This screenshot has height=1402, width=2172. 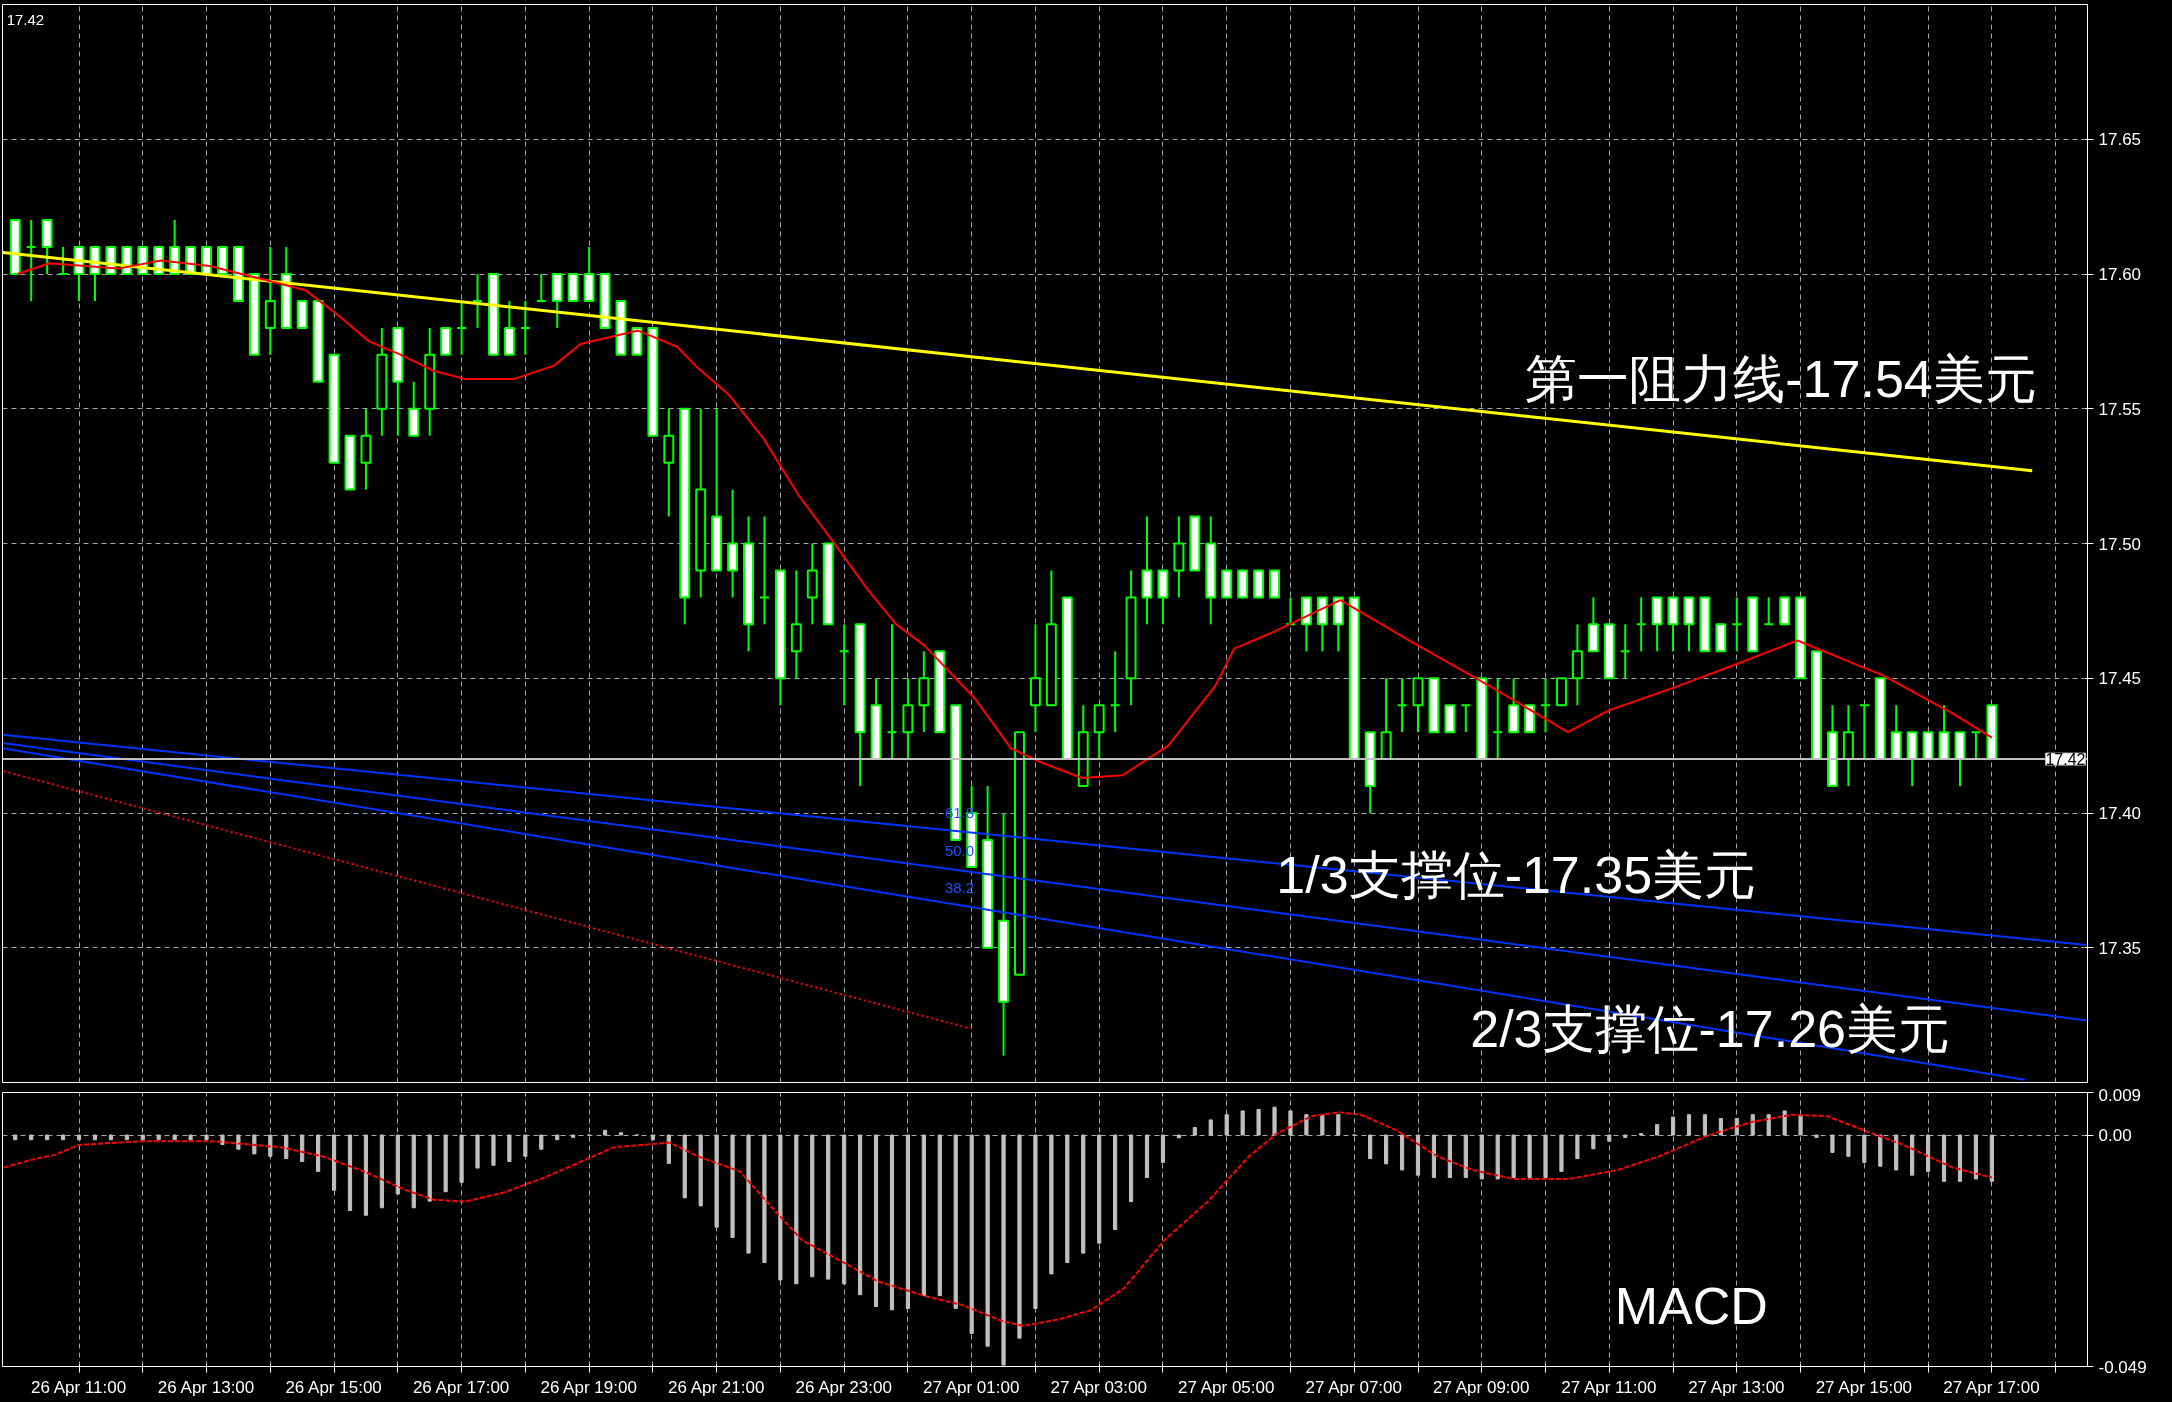 What do you see at coordinates (1736, 1387) in the screenshot?
I see `x-tick-label: 27 Apr 13:00` at bounding box center [1736, 1387].